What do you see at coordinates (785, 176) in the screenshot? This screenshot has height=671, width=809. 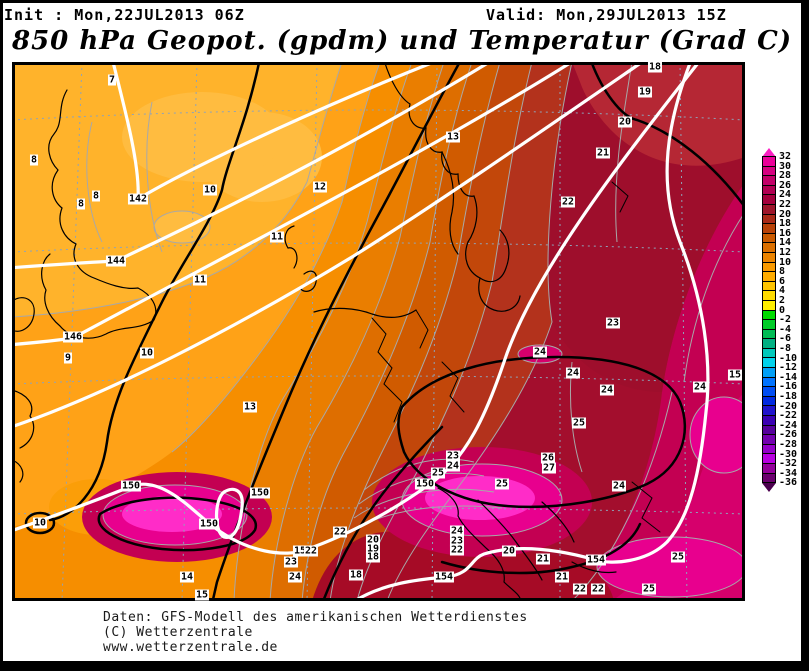 I see `colorbar-tick-label: 28` at bounding box center [785, 176].